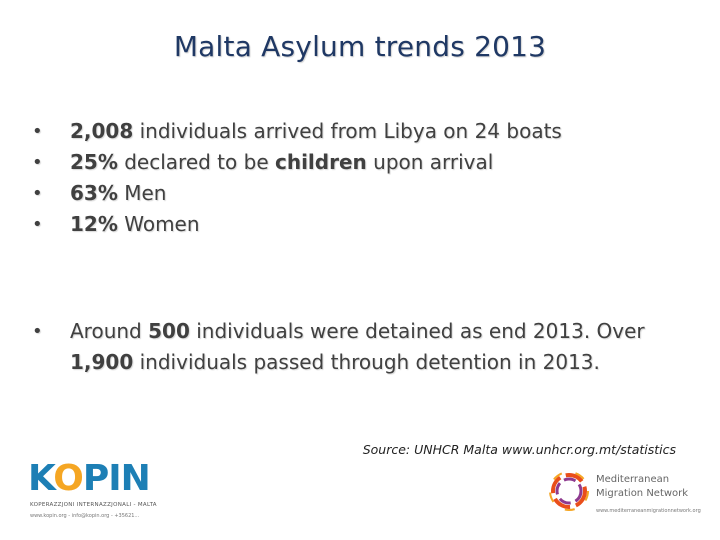 The image size is (720, 540). I want to click on bullet-emphasis: children, so click(320, 162).